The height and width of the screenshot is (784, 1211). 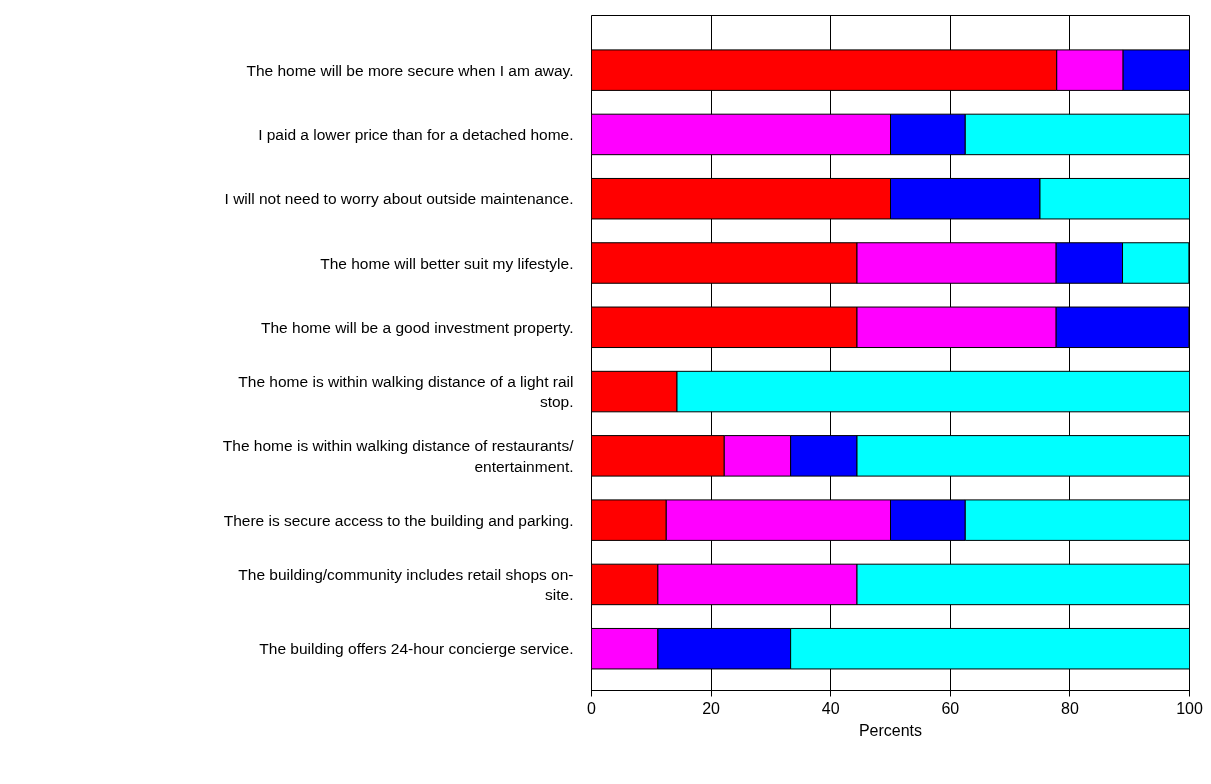 What do you see at coordinates (410, 70) in the screenshot?
I see `y-tick-label: The home will be more secure when I am away.` at bounding box center [410, 70].